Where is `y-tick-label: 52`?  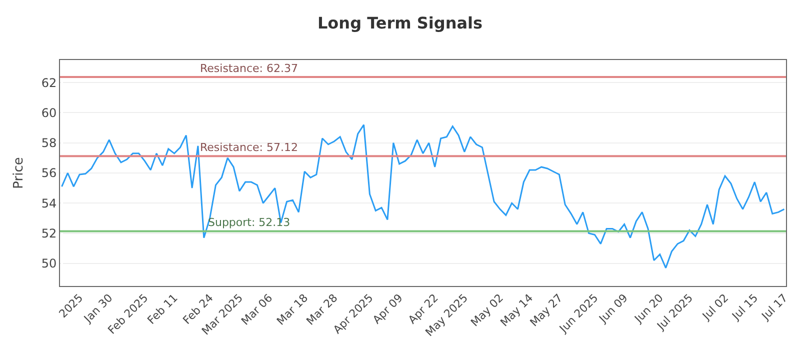 y-tick-label: 52 is located at coordinates (49, 233).